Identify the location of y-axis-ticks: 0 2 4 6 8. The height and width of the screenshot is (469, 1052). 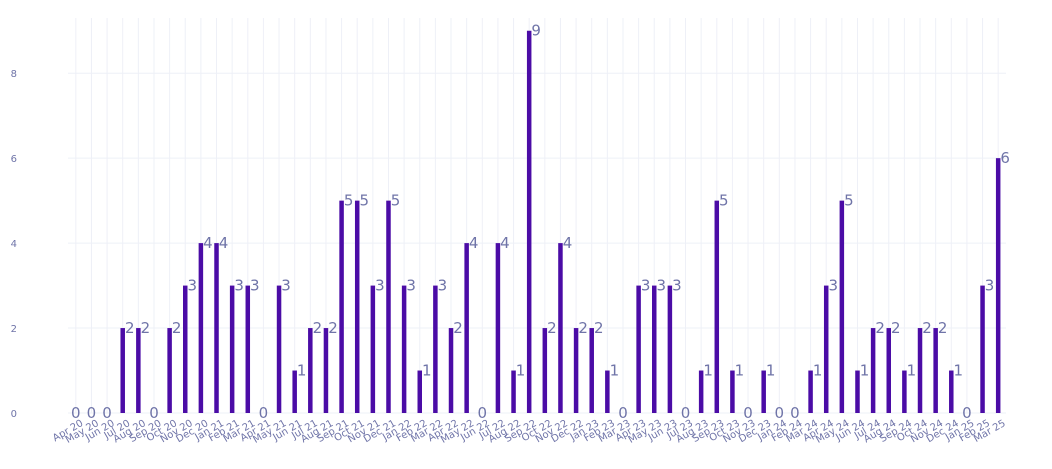
(14, 244).